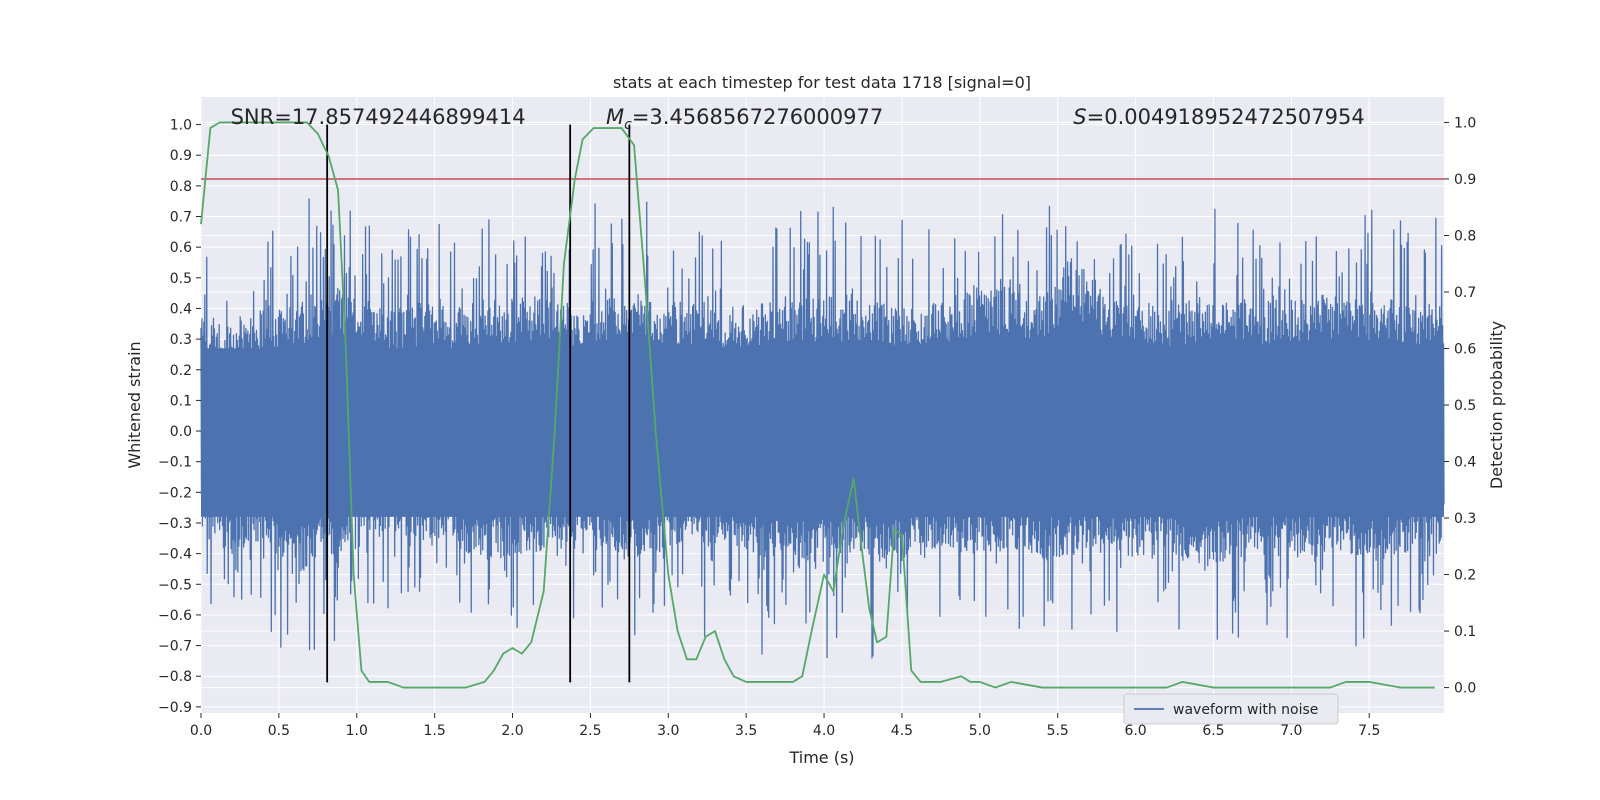 The image size is (1600, 800). Describe the element at coordinates (744, 119) in the screenshot. I see `chirp-mass-annotation: Mc=3.4568567276000977` at that location.